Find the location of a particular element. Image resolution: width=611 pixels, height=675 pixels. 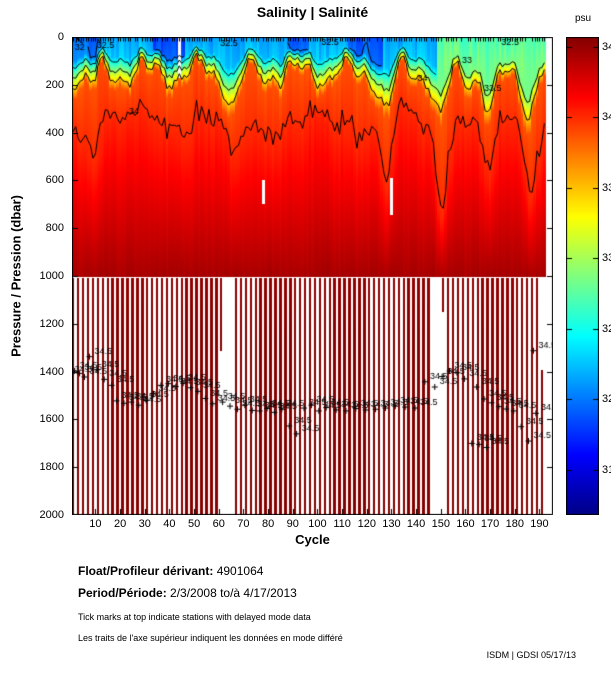

colorbar-tick-label: 33 is located at coordinates (606, 258).